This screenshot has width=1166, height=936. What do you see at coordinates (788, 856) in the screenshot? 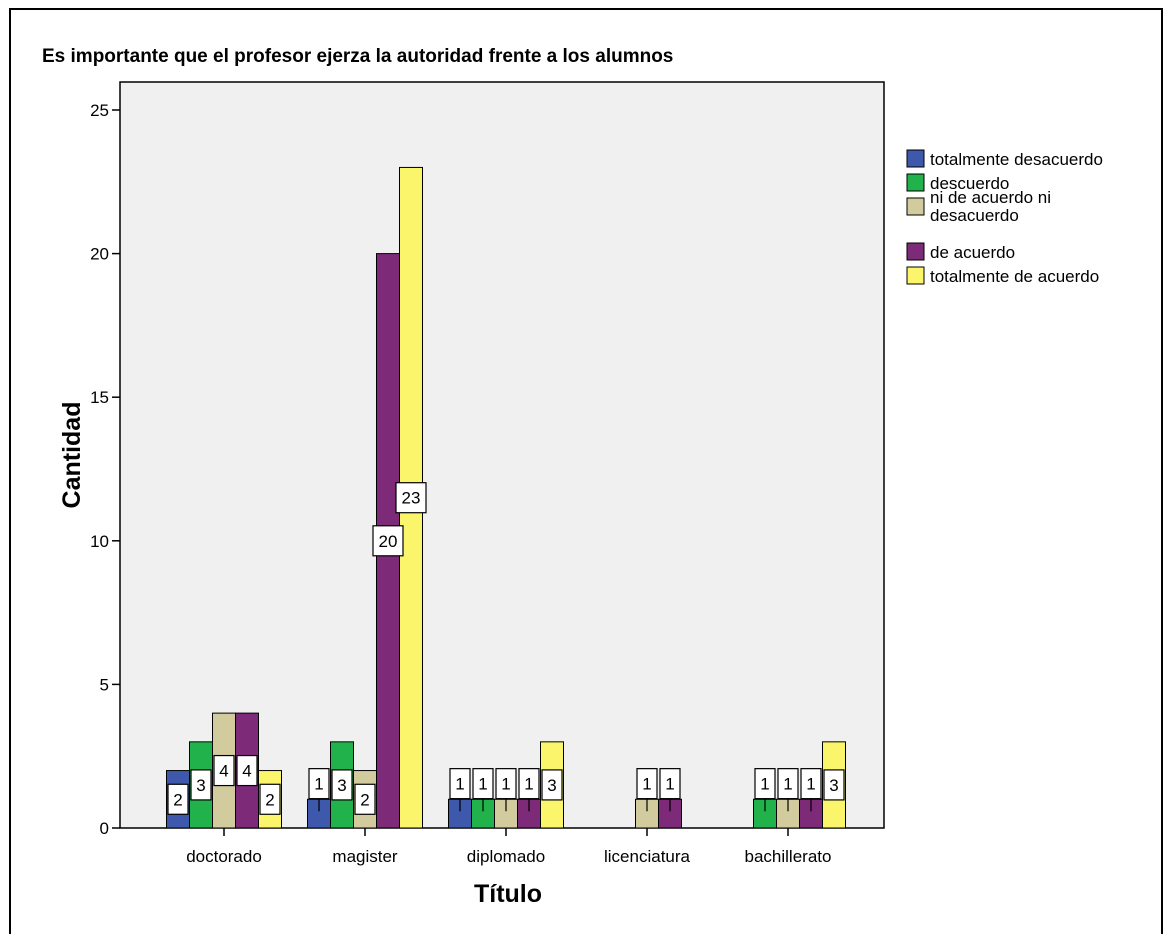
I see `x-tick-label: bachillerato` at bounding box center [788, 856].